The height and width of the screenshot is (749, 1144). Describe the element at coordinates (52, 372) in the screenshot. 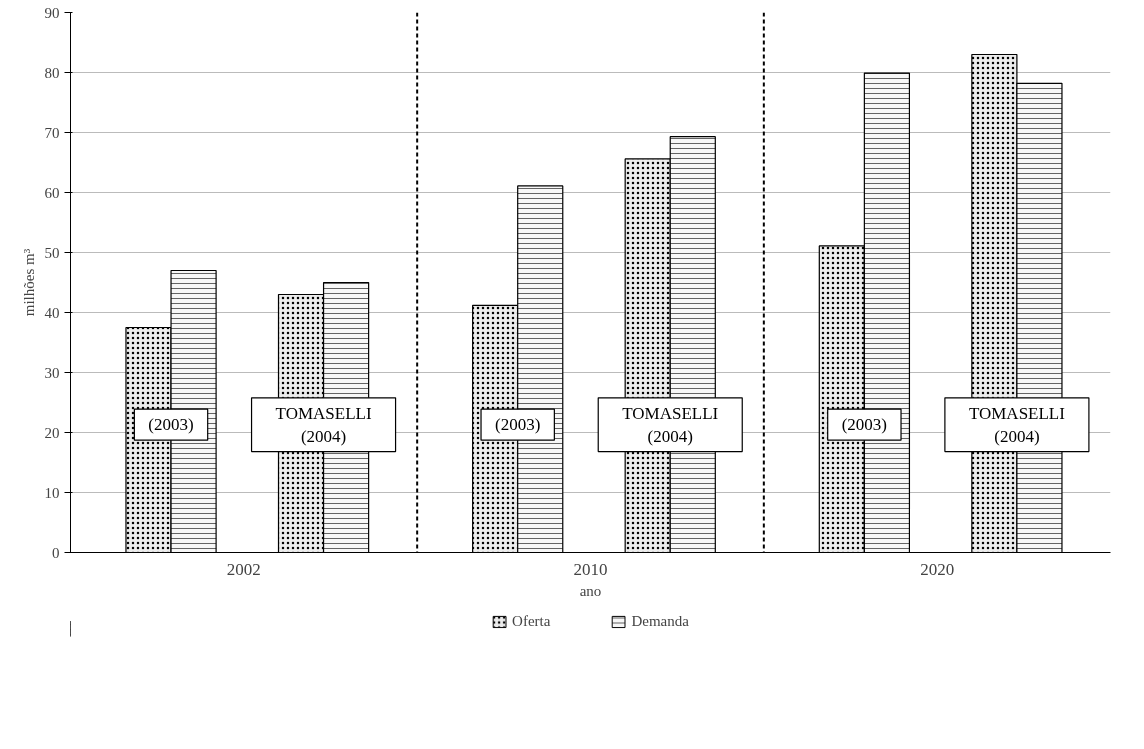

I see `y-tick-label: 30` at that location.